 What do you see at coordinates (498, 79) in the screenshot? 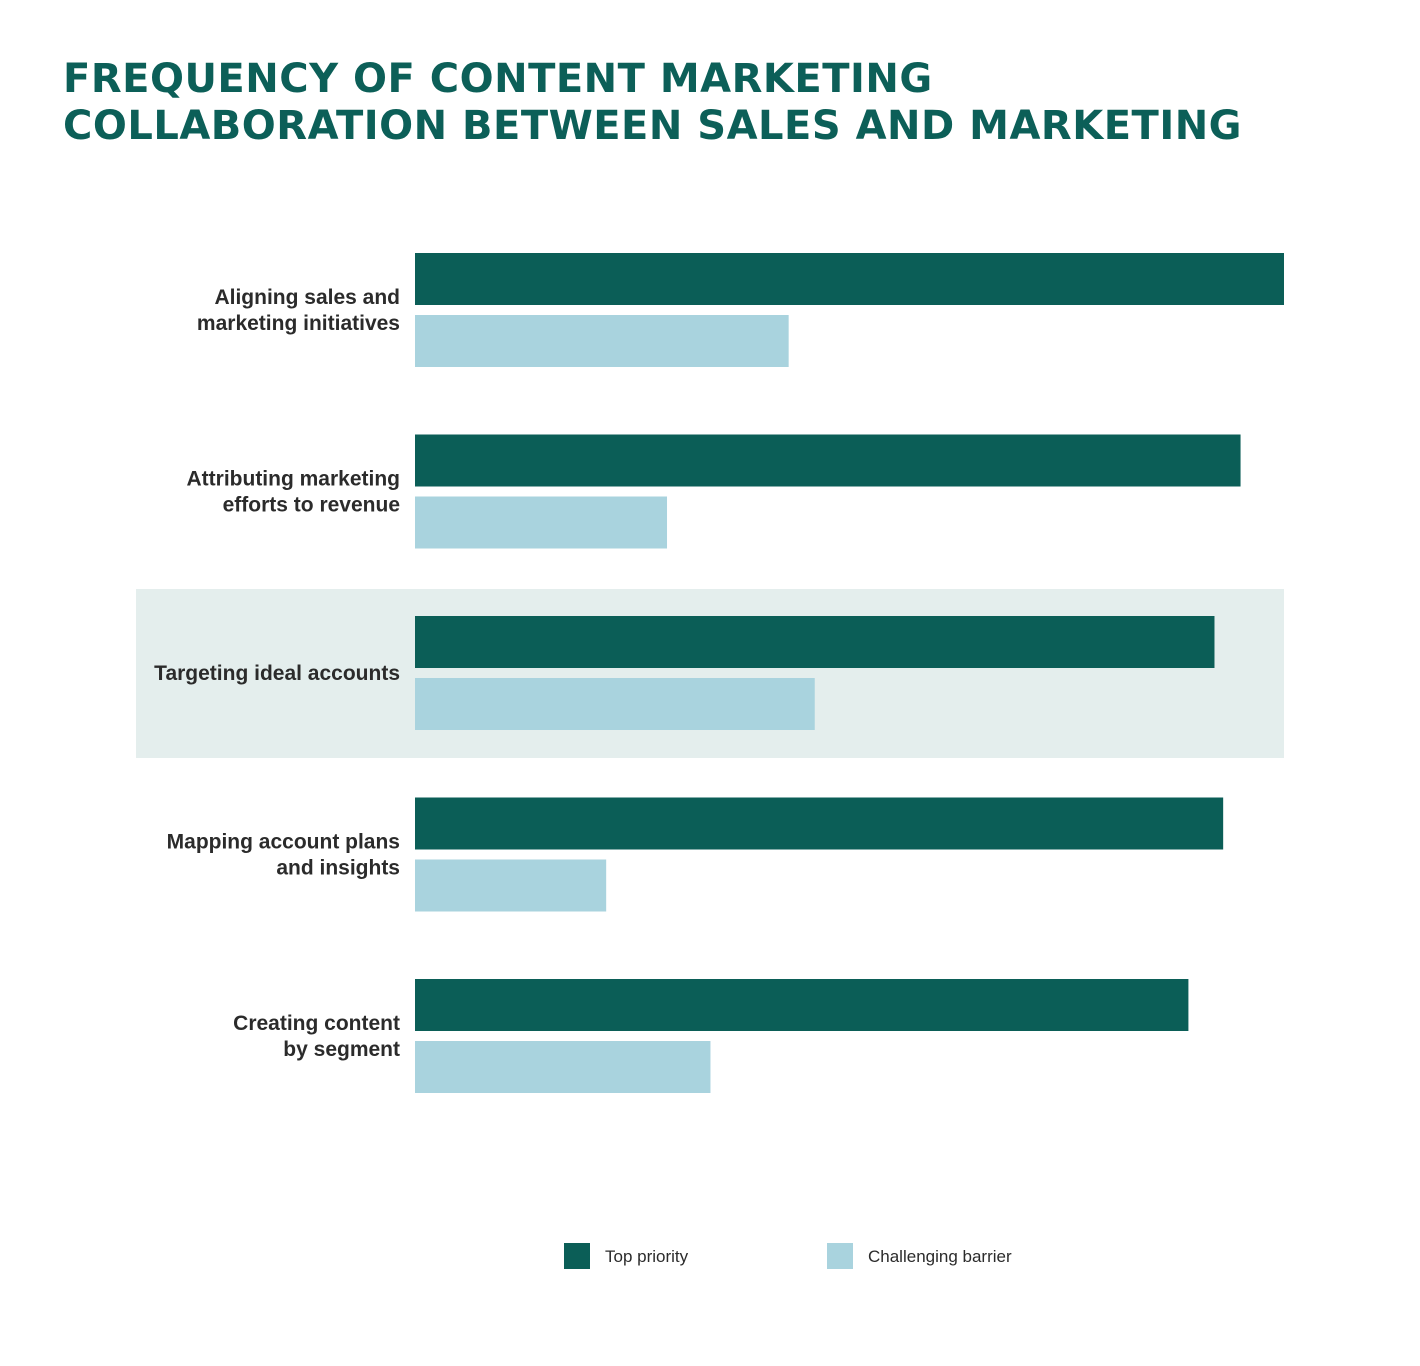
I see `chart-title-line-1: FREQUENCY OF CONTENT MARKETING` at bounding box center [498, 79].